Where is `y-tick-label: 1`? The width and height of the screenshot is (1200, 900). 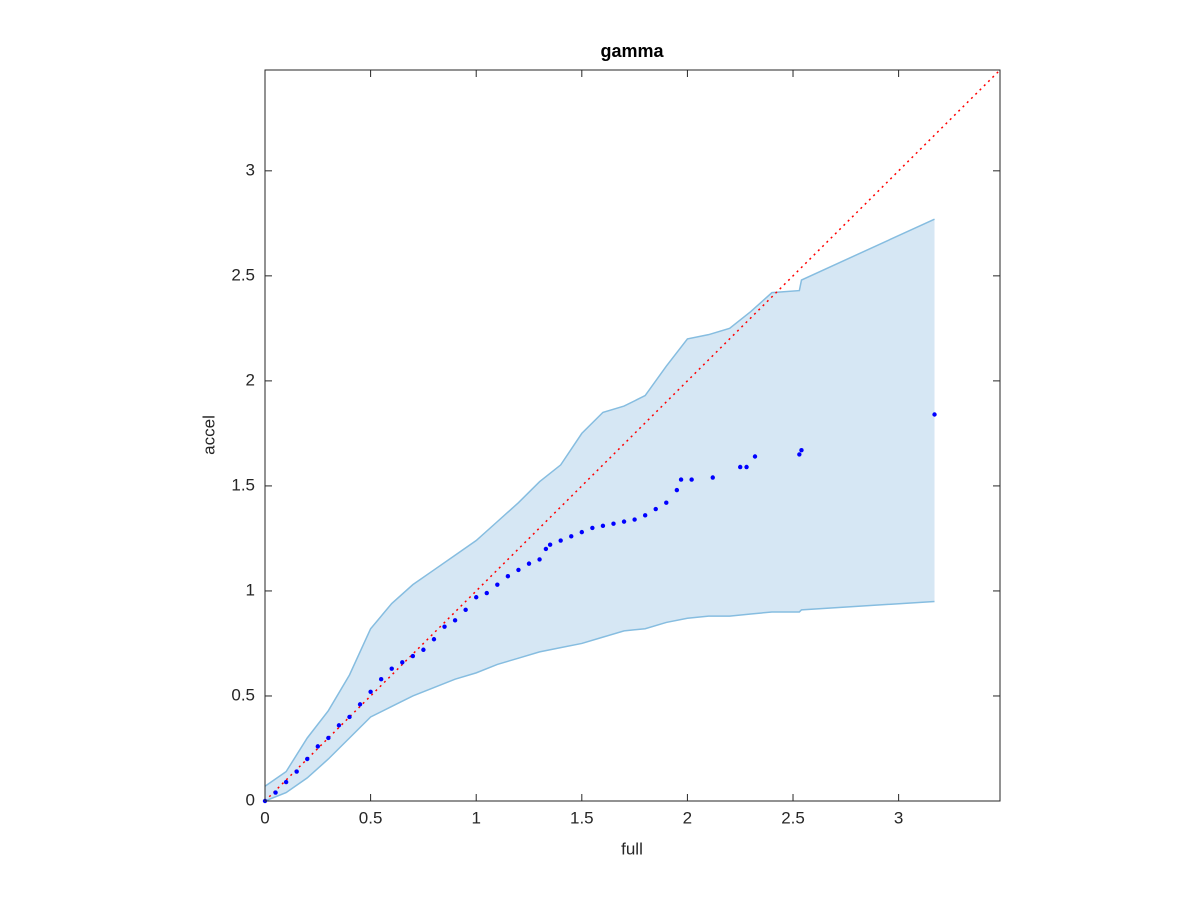 y-tick-label: 1 is located at coordinates (250, 589).